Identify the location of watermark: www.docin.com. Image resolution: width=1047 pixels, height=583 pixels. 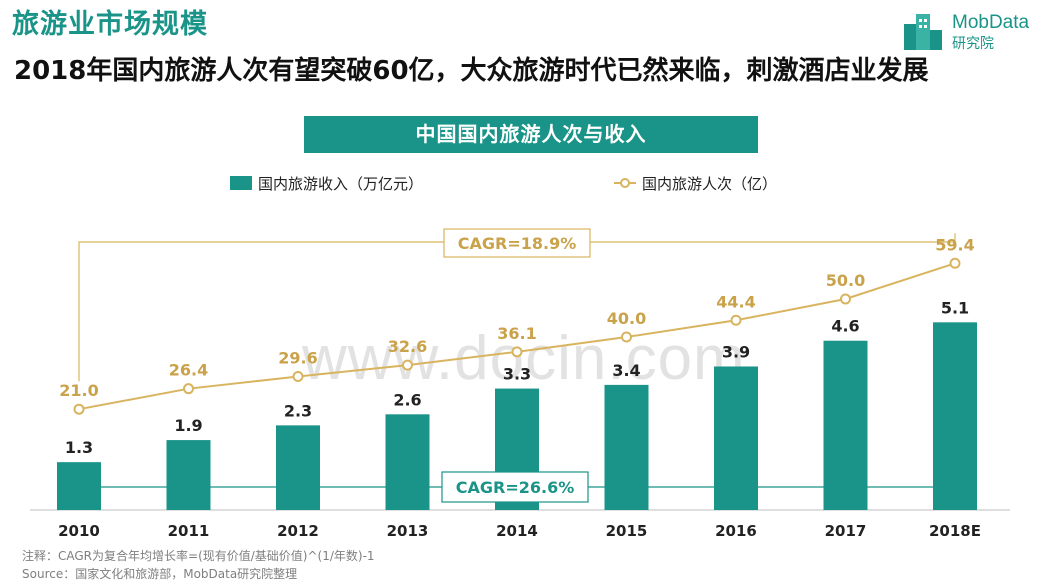
(524, 358).